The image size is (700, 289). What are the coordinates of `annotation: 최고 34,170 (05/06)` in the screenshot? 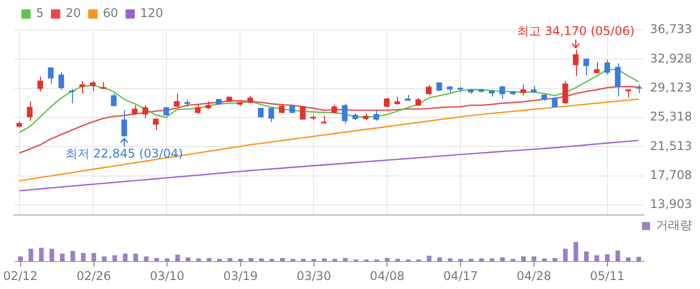 It's located at (575, 31).